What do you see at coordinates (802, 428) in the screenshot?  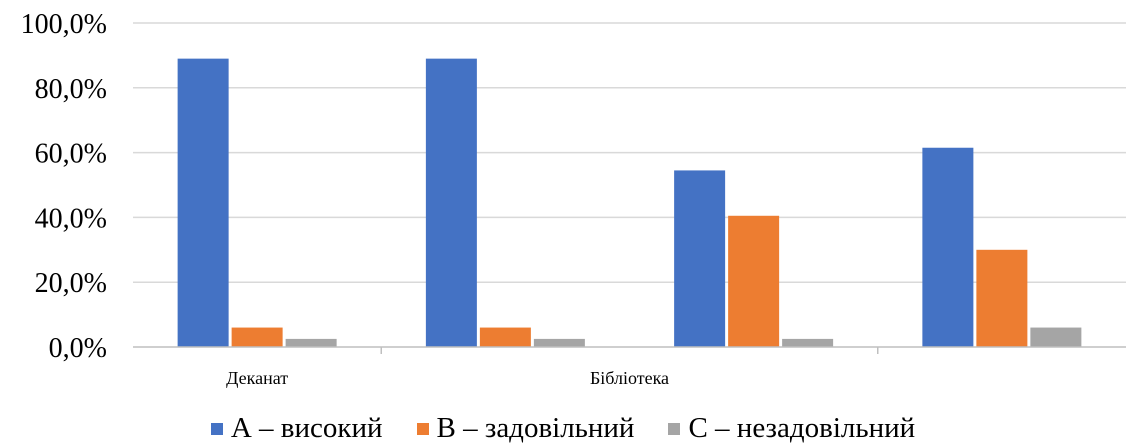 I see `legend-label-c: С – незадовільний` at bounding box center [802, 428].